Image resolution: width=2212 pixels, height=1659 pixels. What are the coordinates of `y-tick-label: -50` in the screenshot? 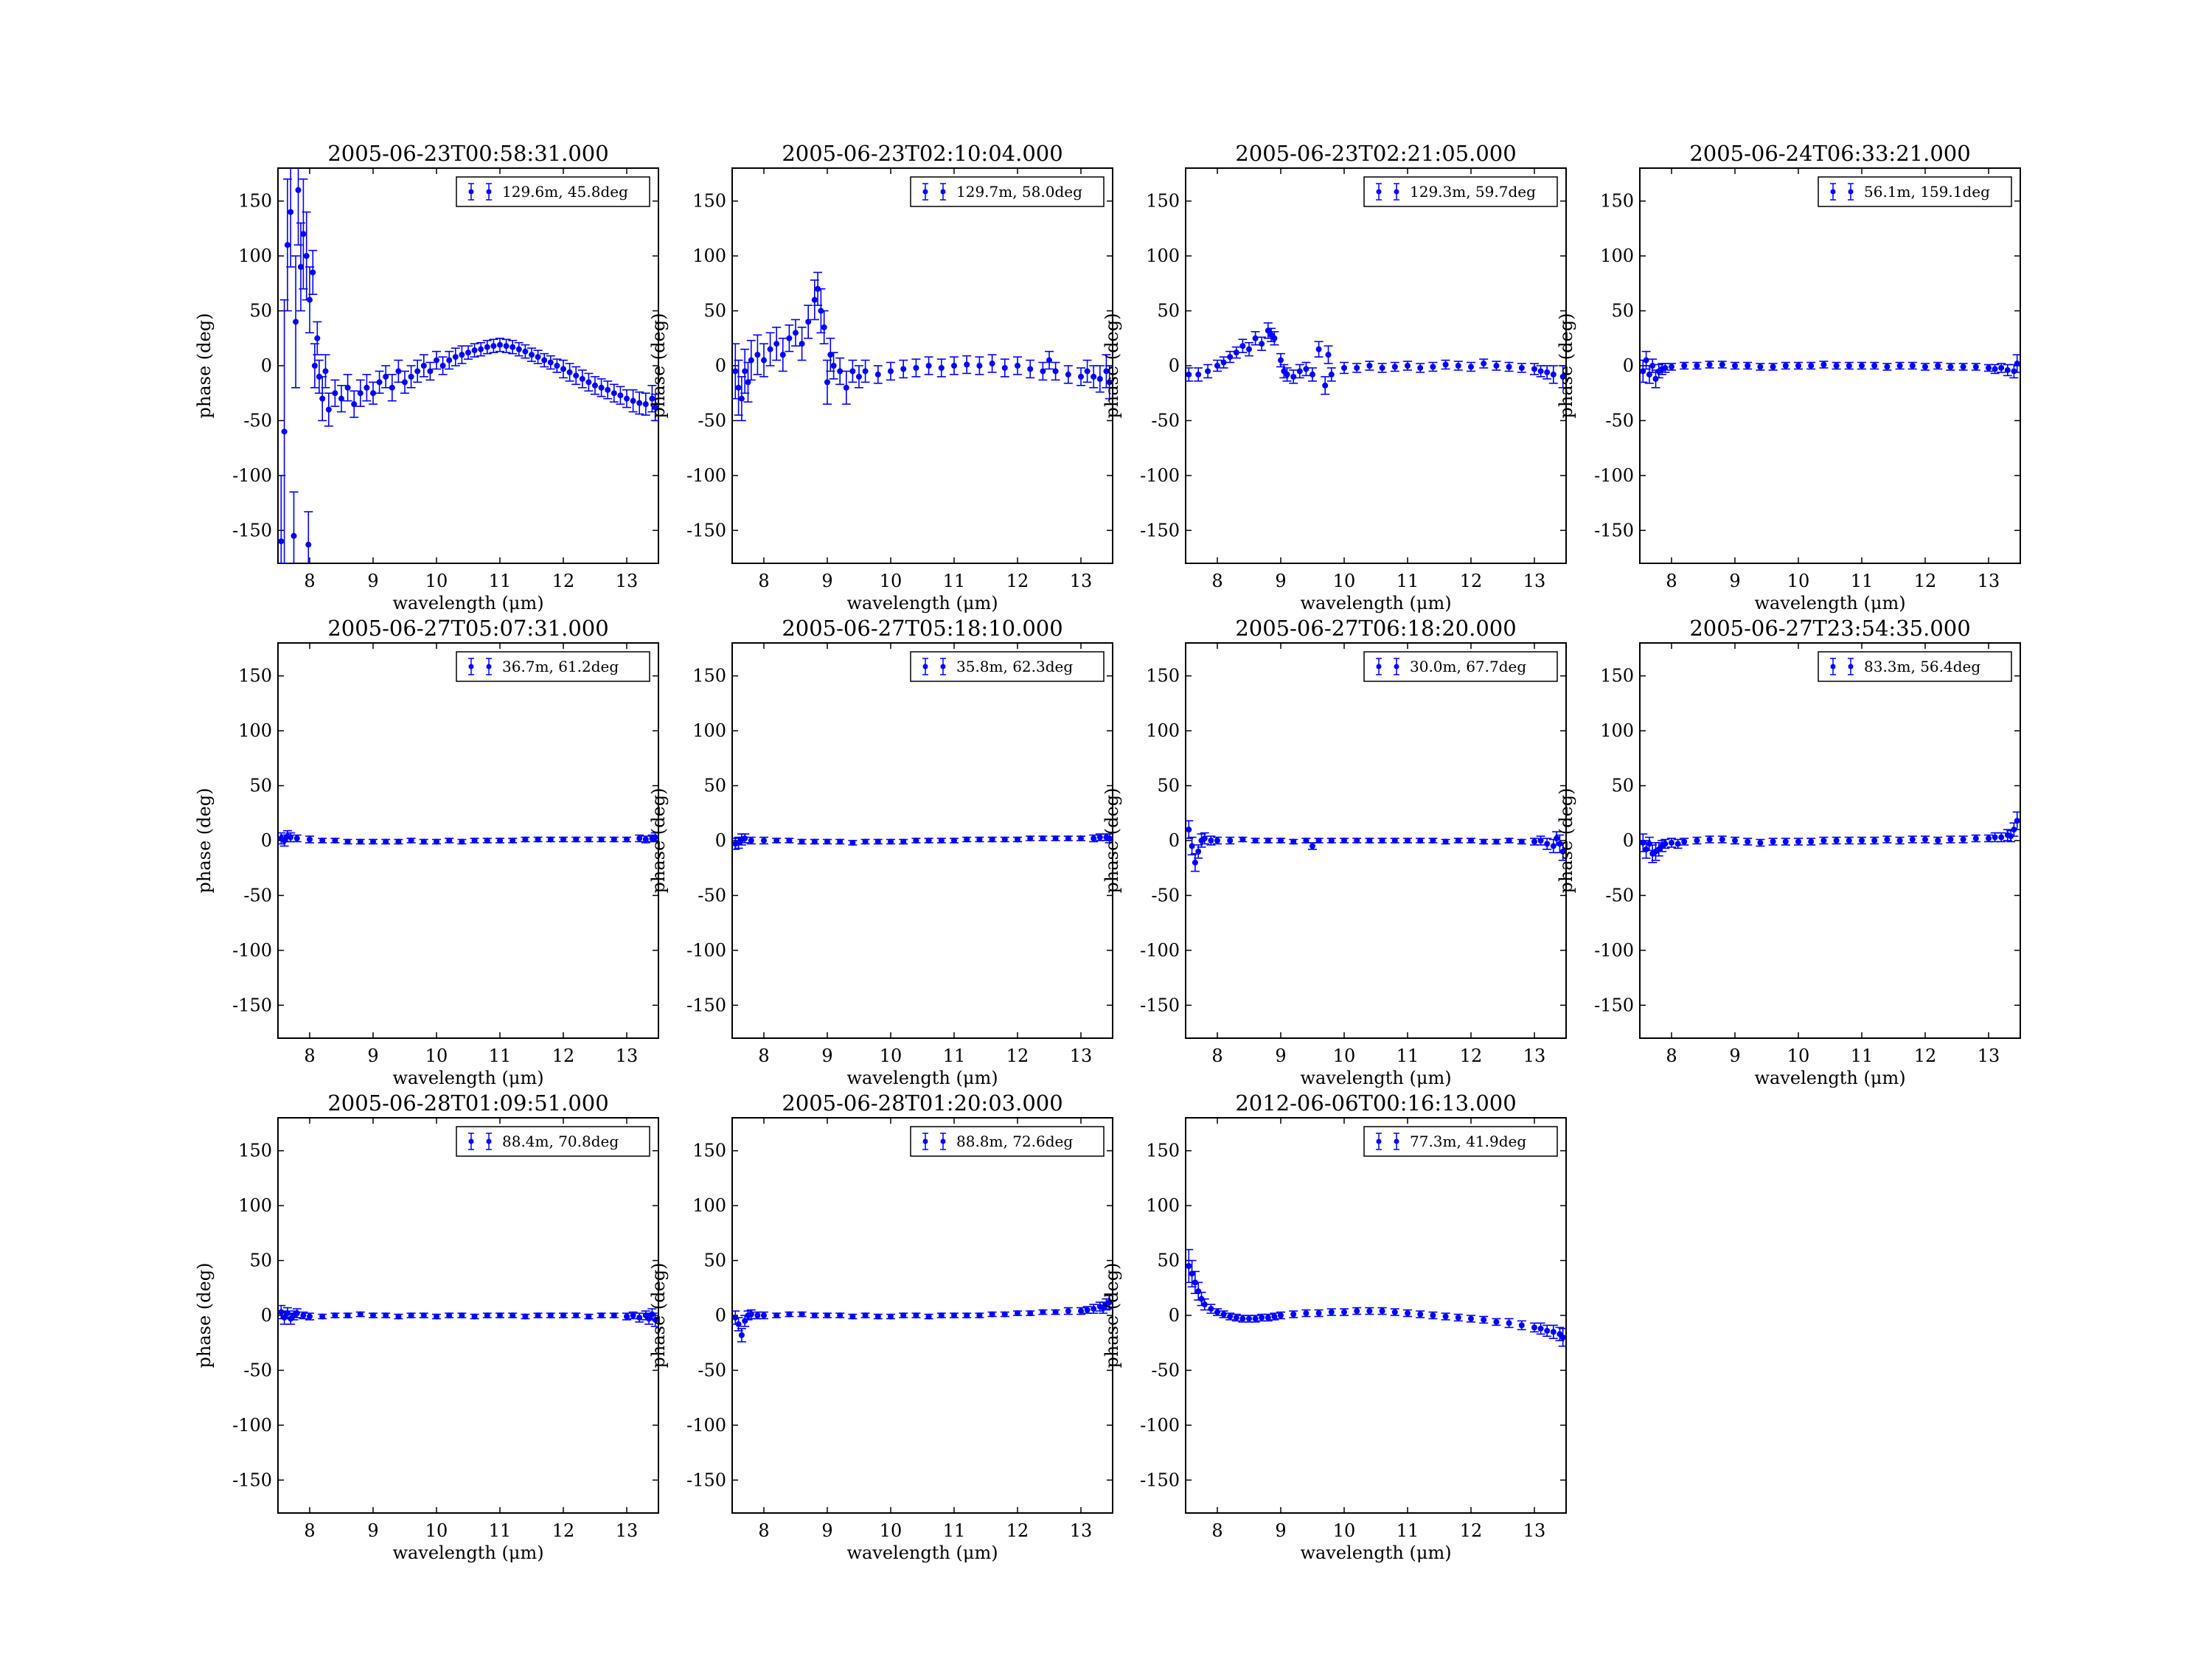 It's located at (1619, 420).